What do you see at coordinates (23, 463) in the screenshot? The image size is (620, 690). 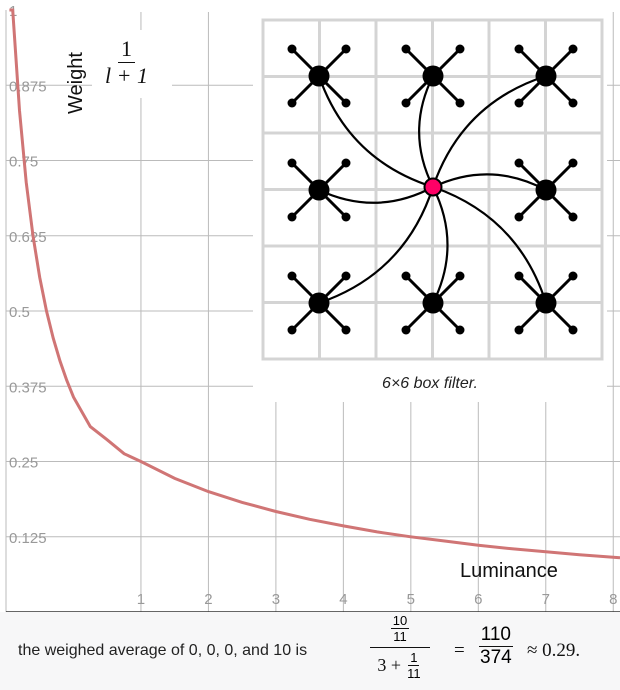 I see `y-tick-label: 0.25` at bounding box center [23, 463].